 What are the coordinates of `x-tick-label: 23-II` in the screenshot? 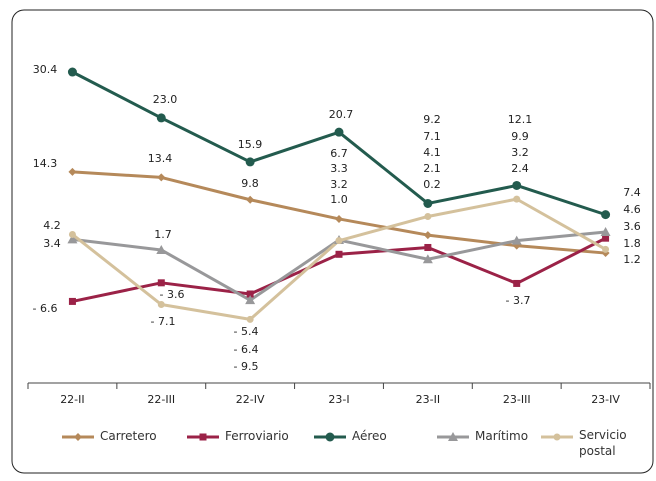 It's located at (428, 399).